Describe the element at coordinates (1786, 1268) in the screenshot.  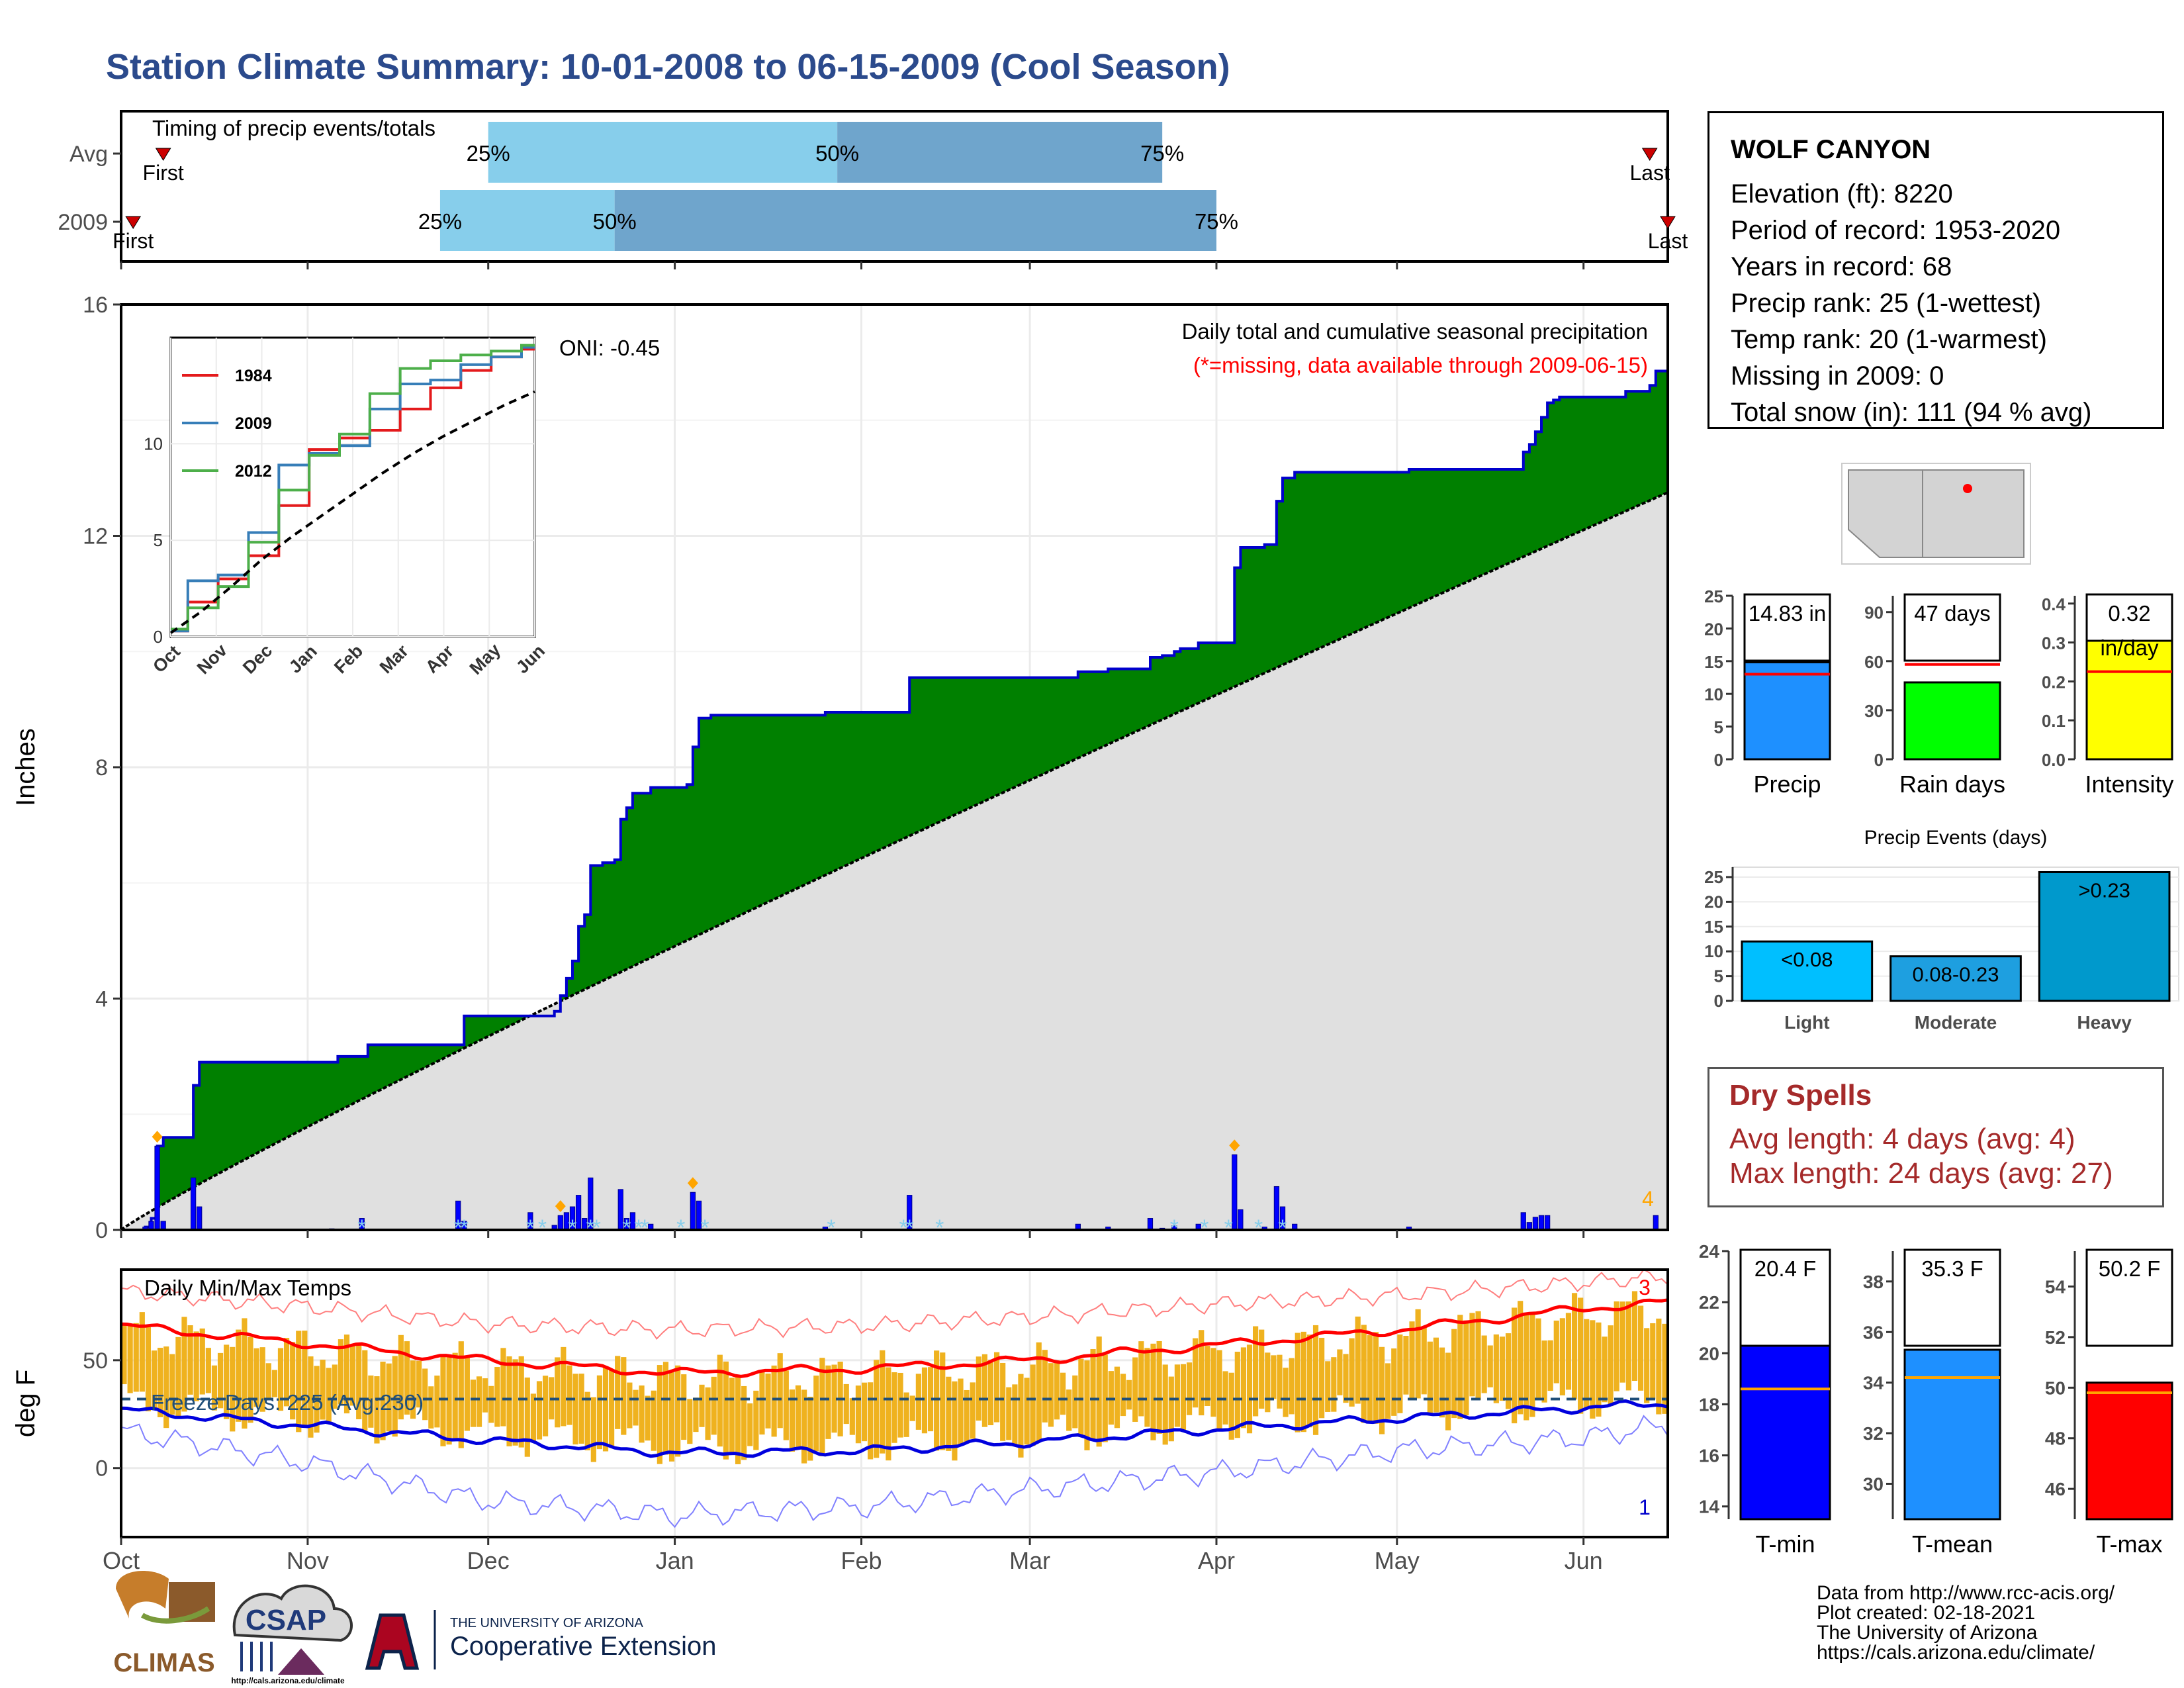
I see `temp-summary-0-value-label: 20.4 F` at that location.